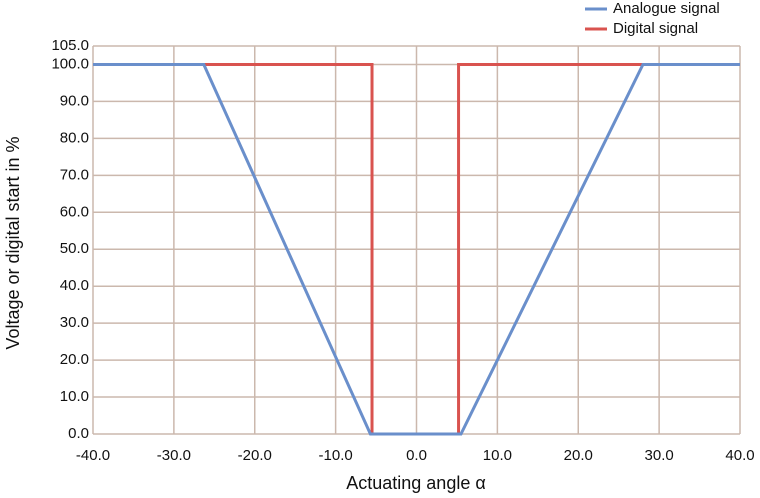 This screenshot has width=760, height=498. I want to click on y-tick-label: 10.0, so click(74, 396).